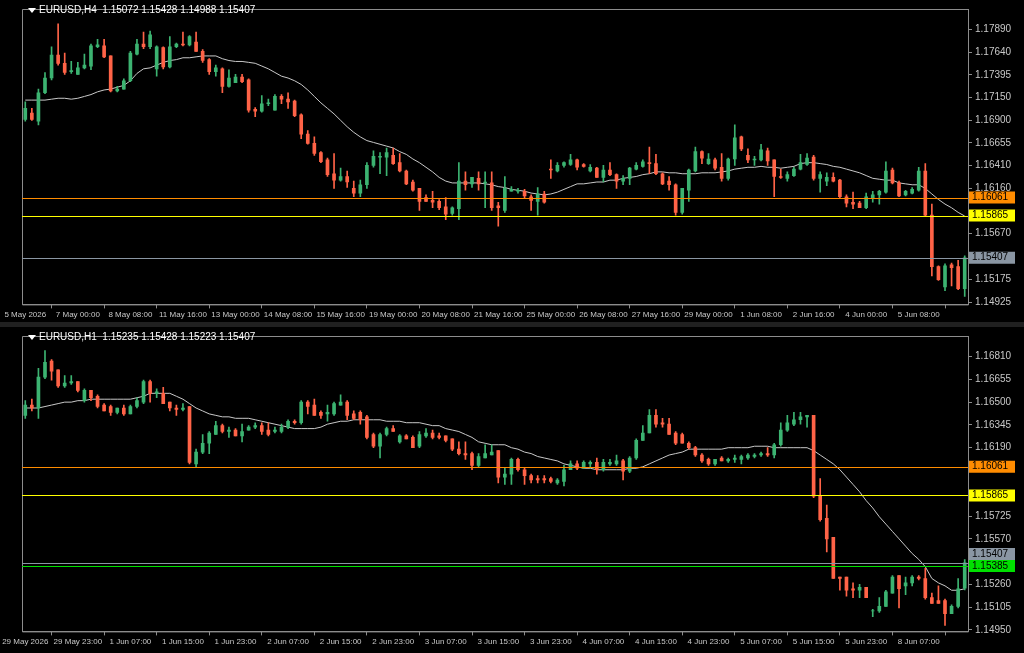  What do you see at coordinates (446, 642) in the screenshot?
I see `x-tick-label: 3 Jun 07:00` at bounding box center [446, 642].